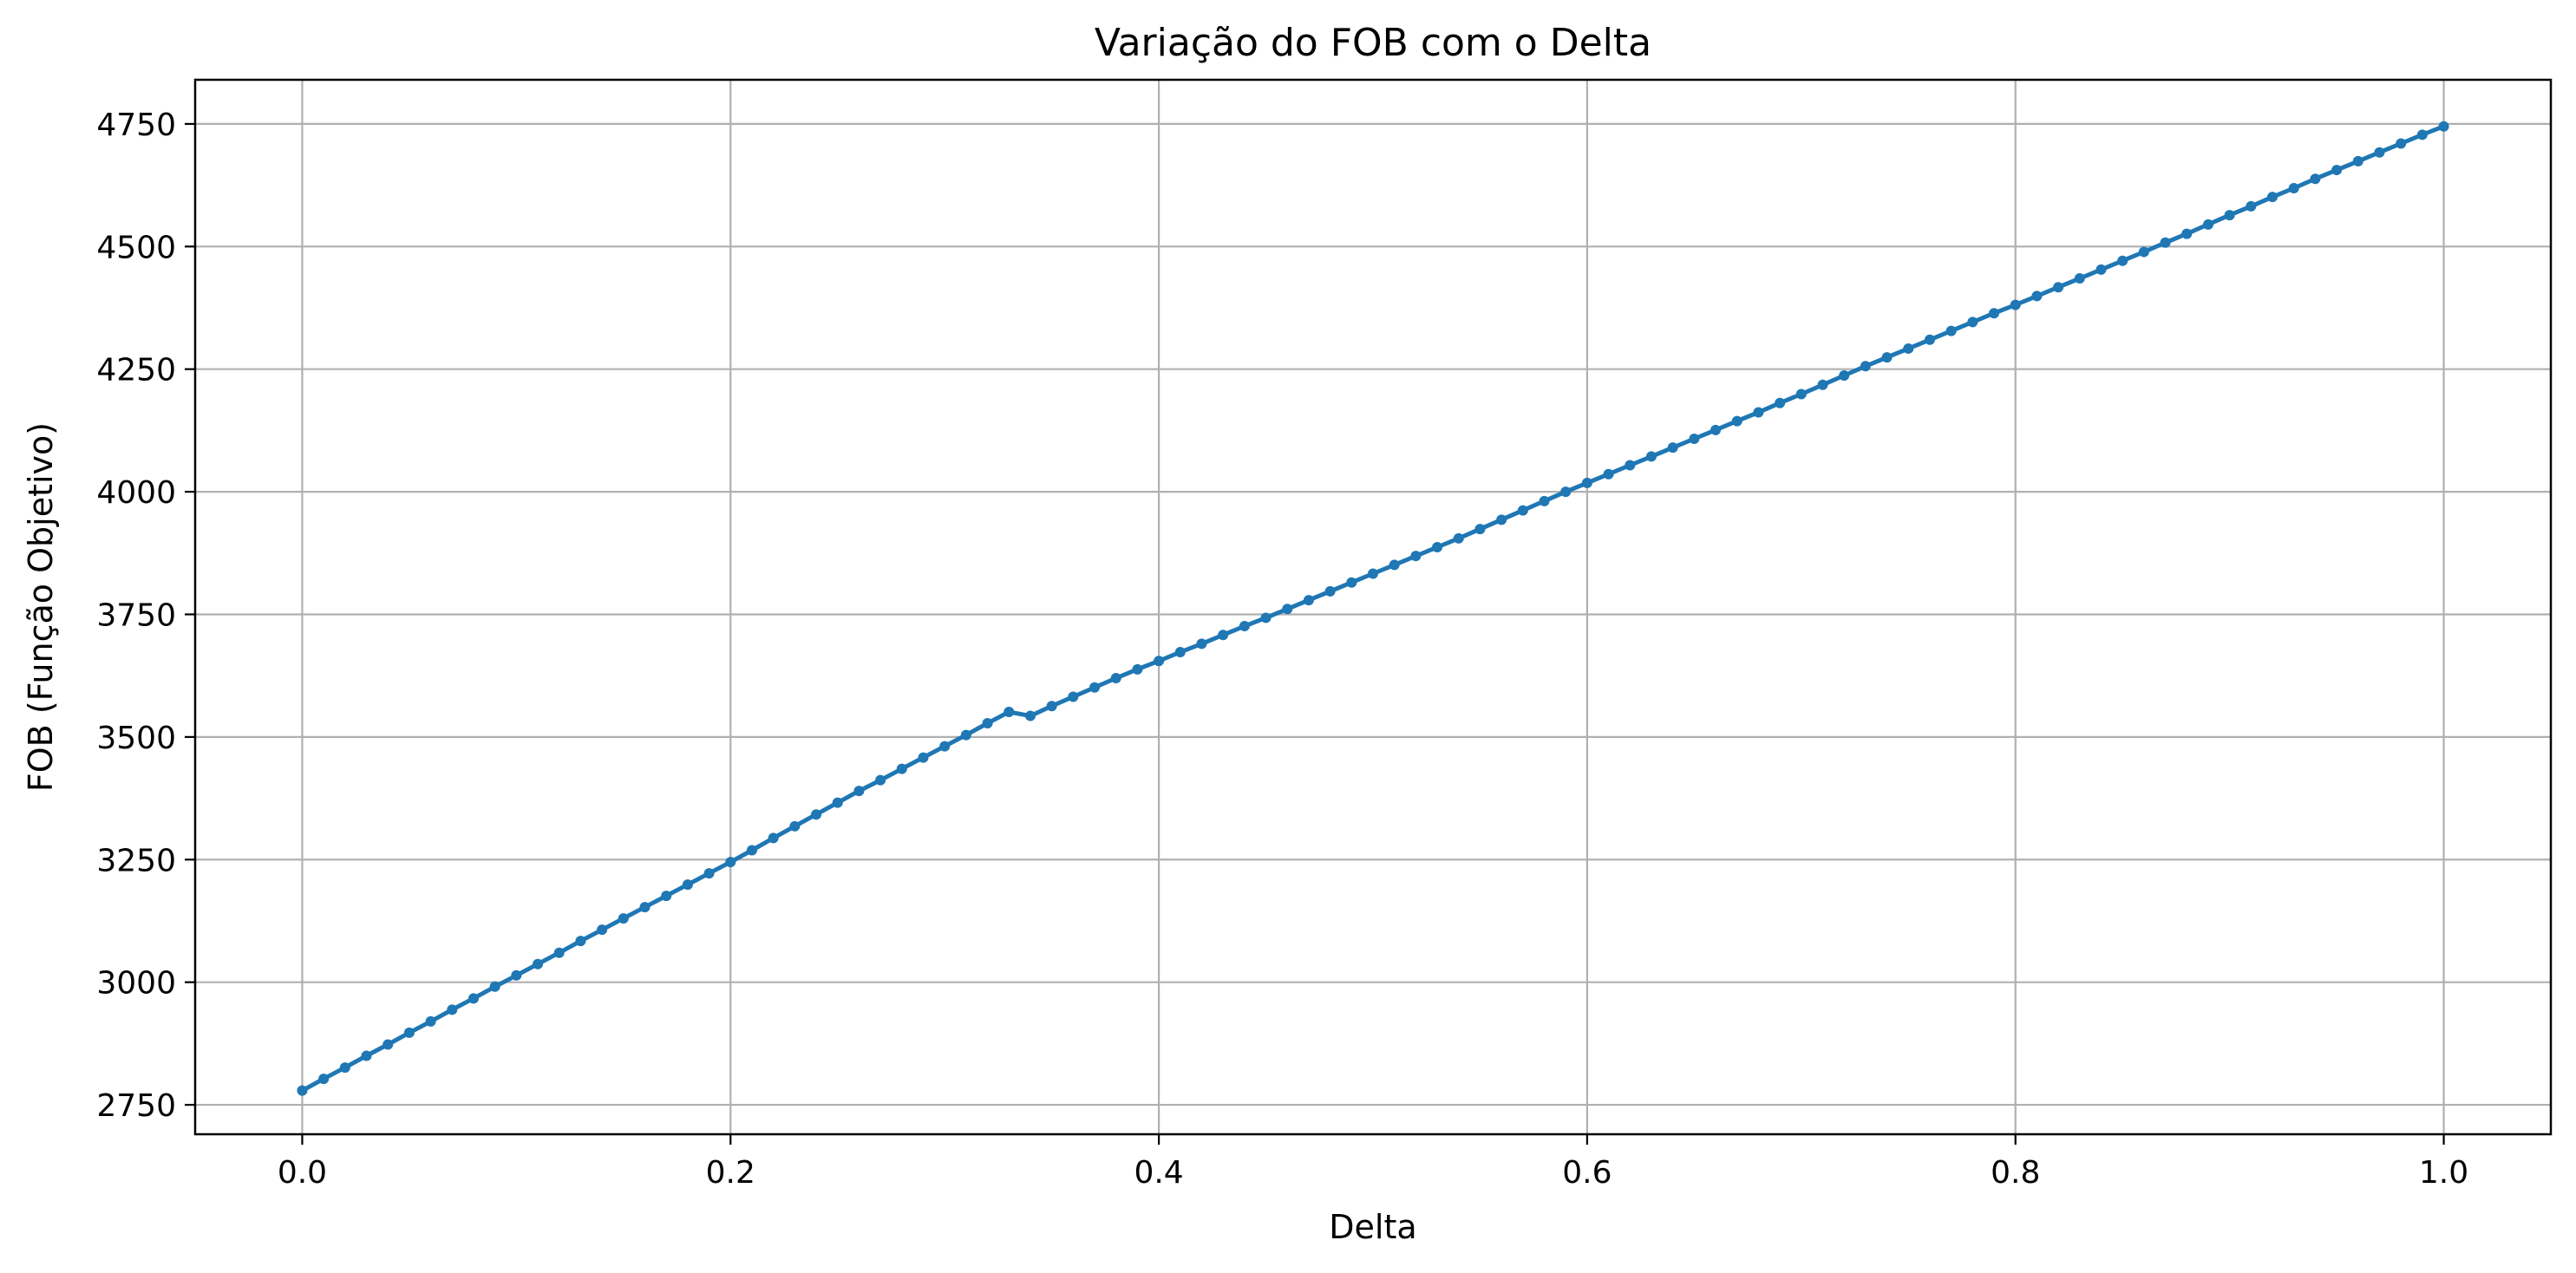 This screenshot has height=1273, width=2576. What do you see at coordinates (136, 247) in the screenshot?
I see `y-tick-label: 4500` at bounding box center [136, 247].